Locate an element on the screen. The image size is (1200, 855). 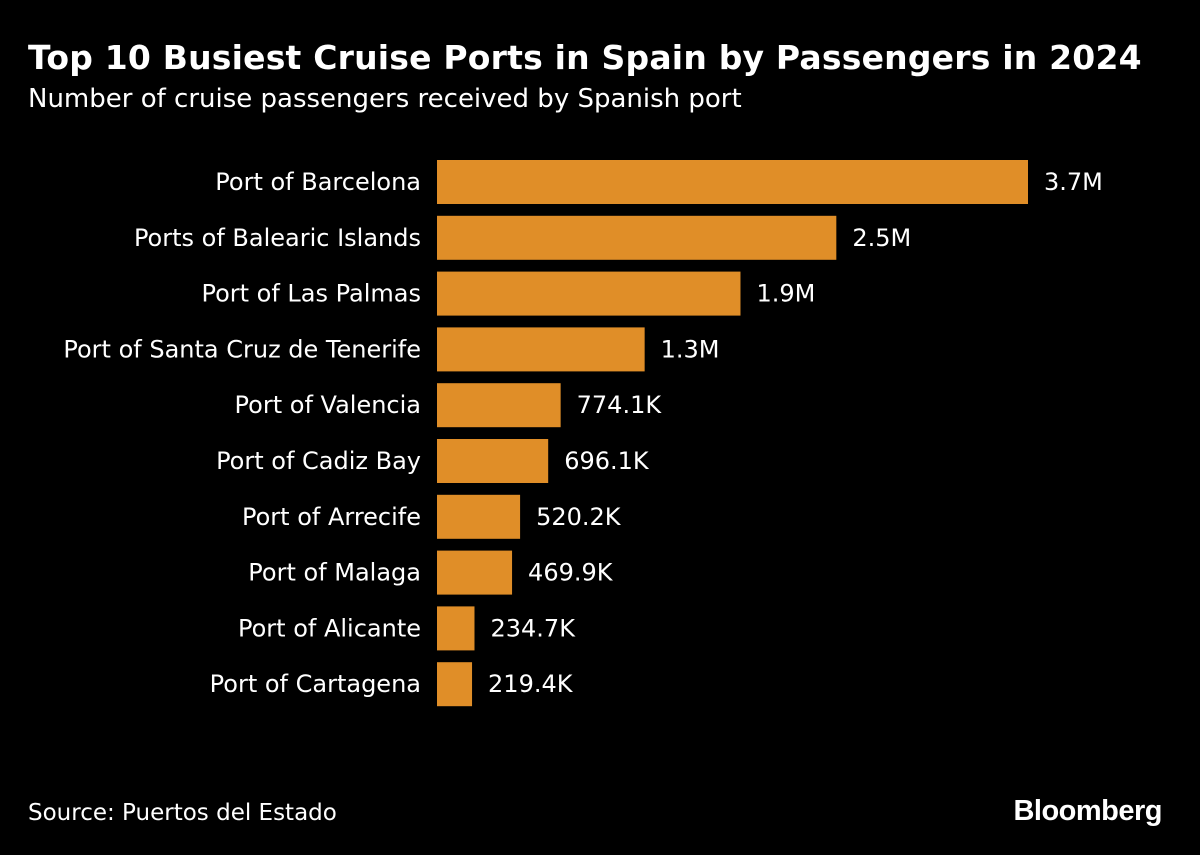
category-label: Port of Arrecife is located at coordinates (331, 517).